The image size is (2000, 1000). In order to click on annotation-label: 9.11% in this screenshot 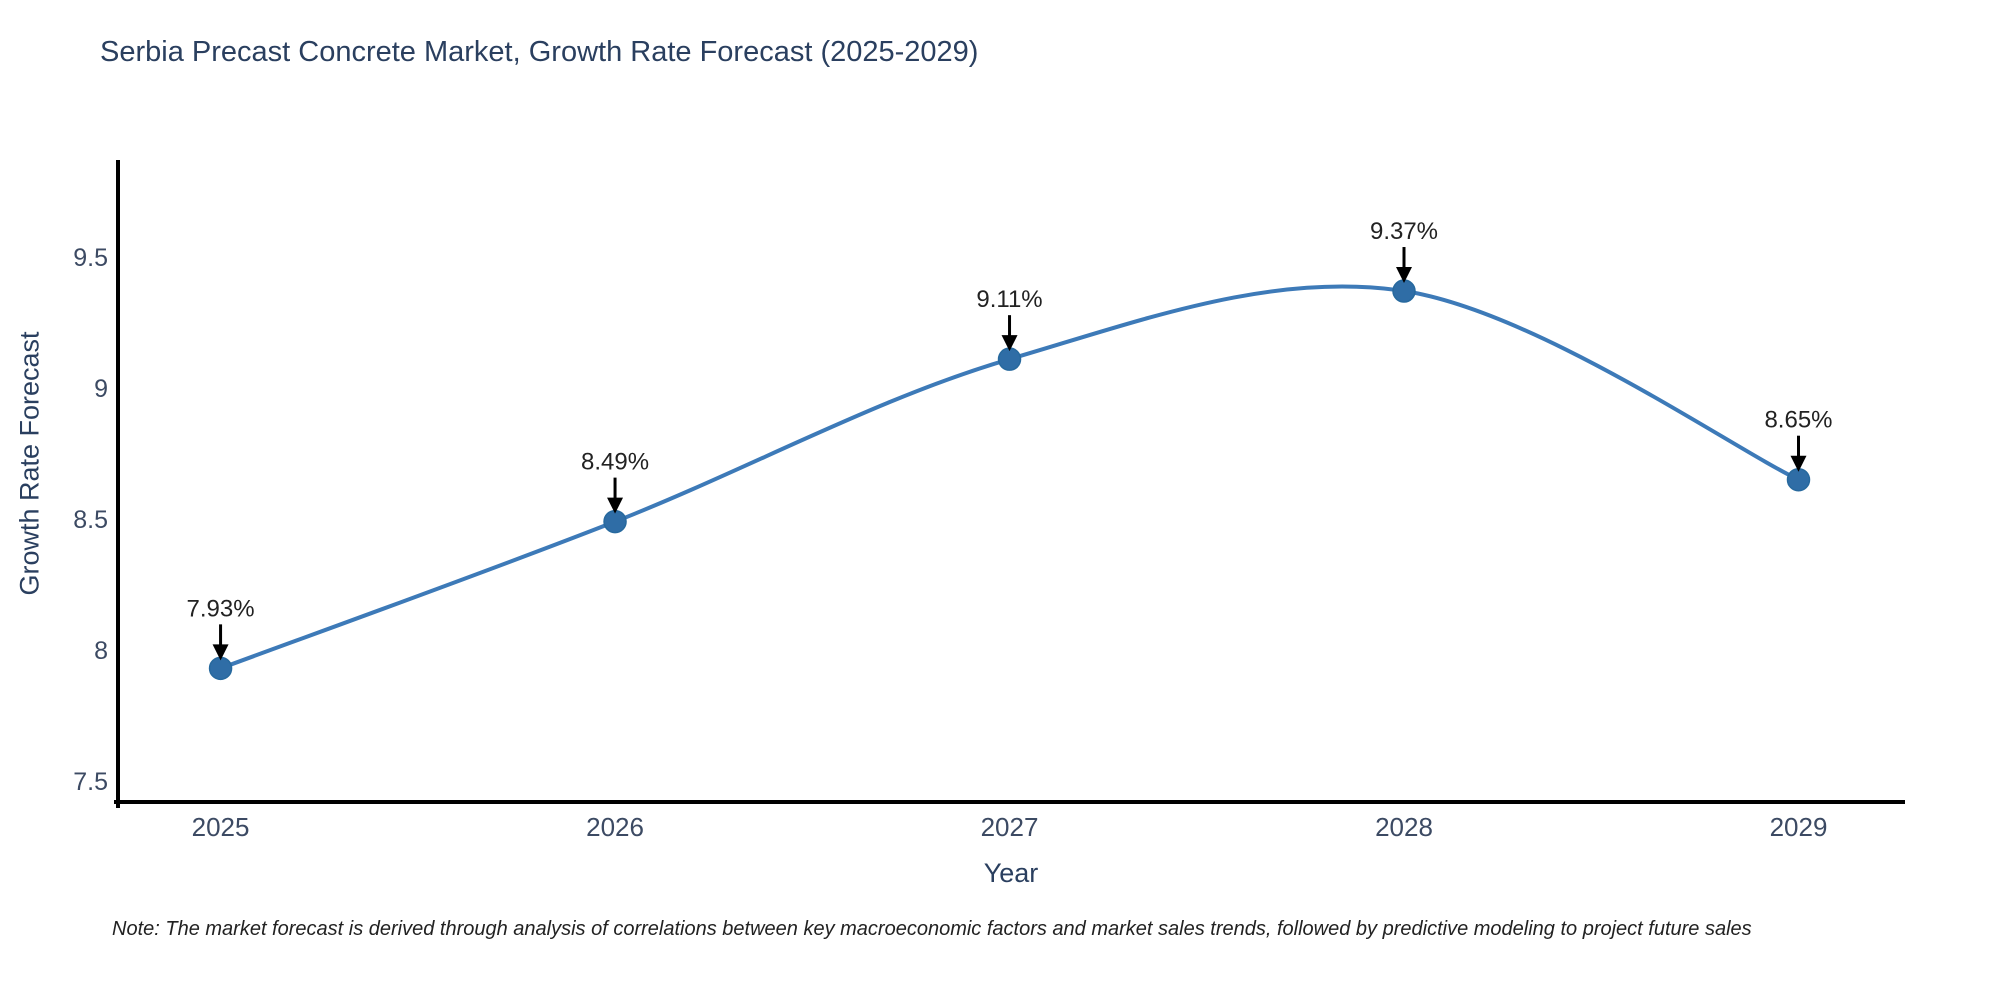, I will do `click(1009, 299)`.